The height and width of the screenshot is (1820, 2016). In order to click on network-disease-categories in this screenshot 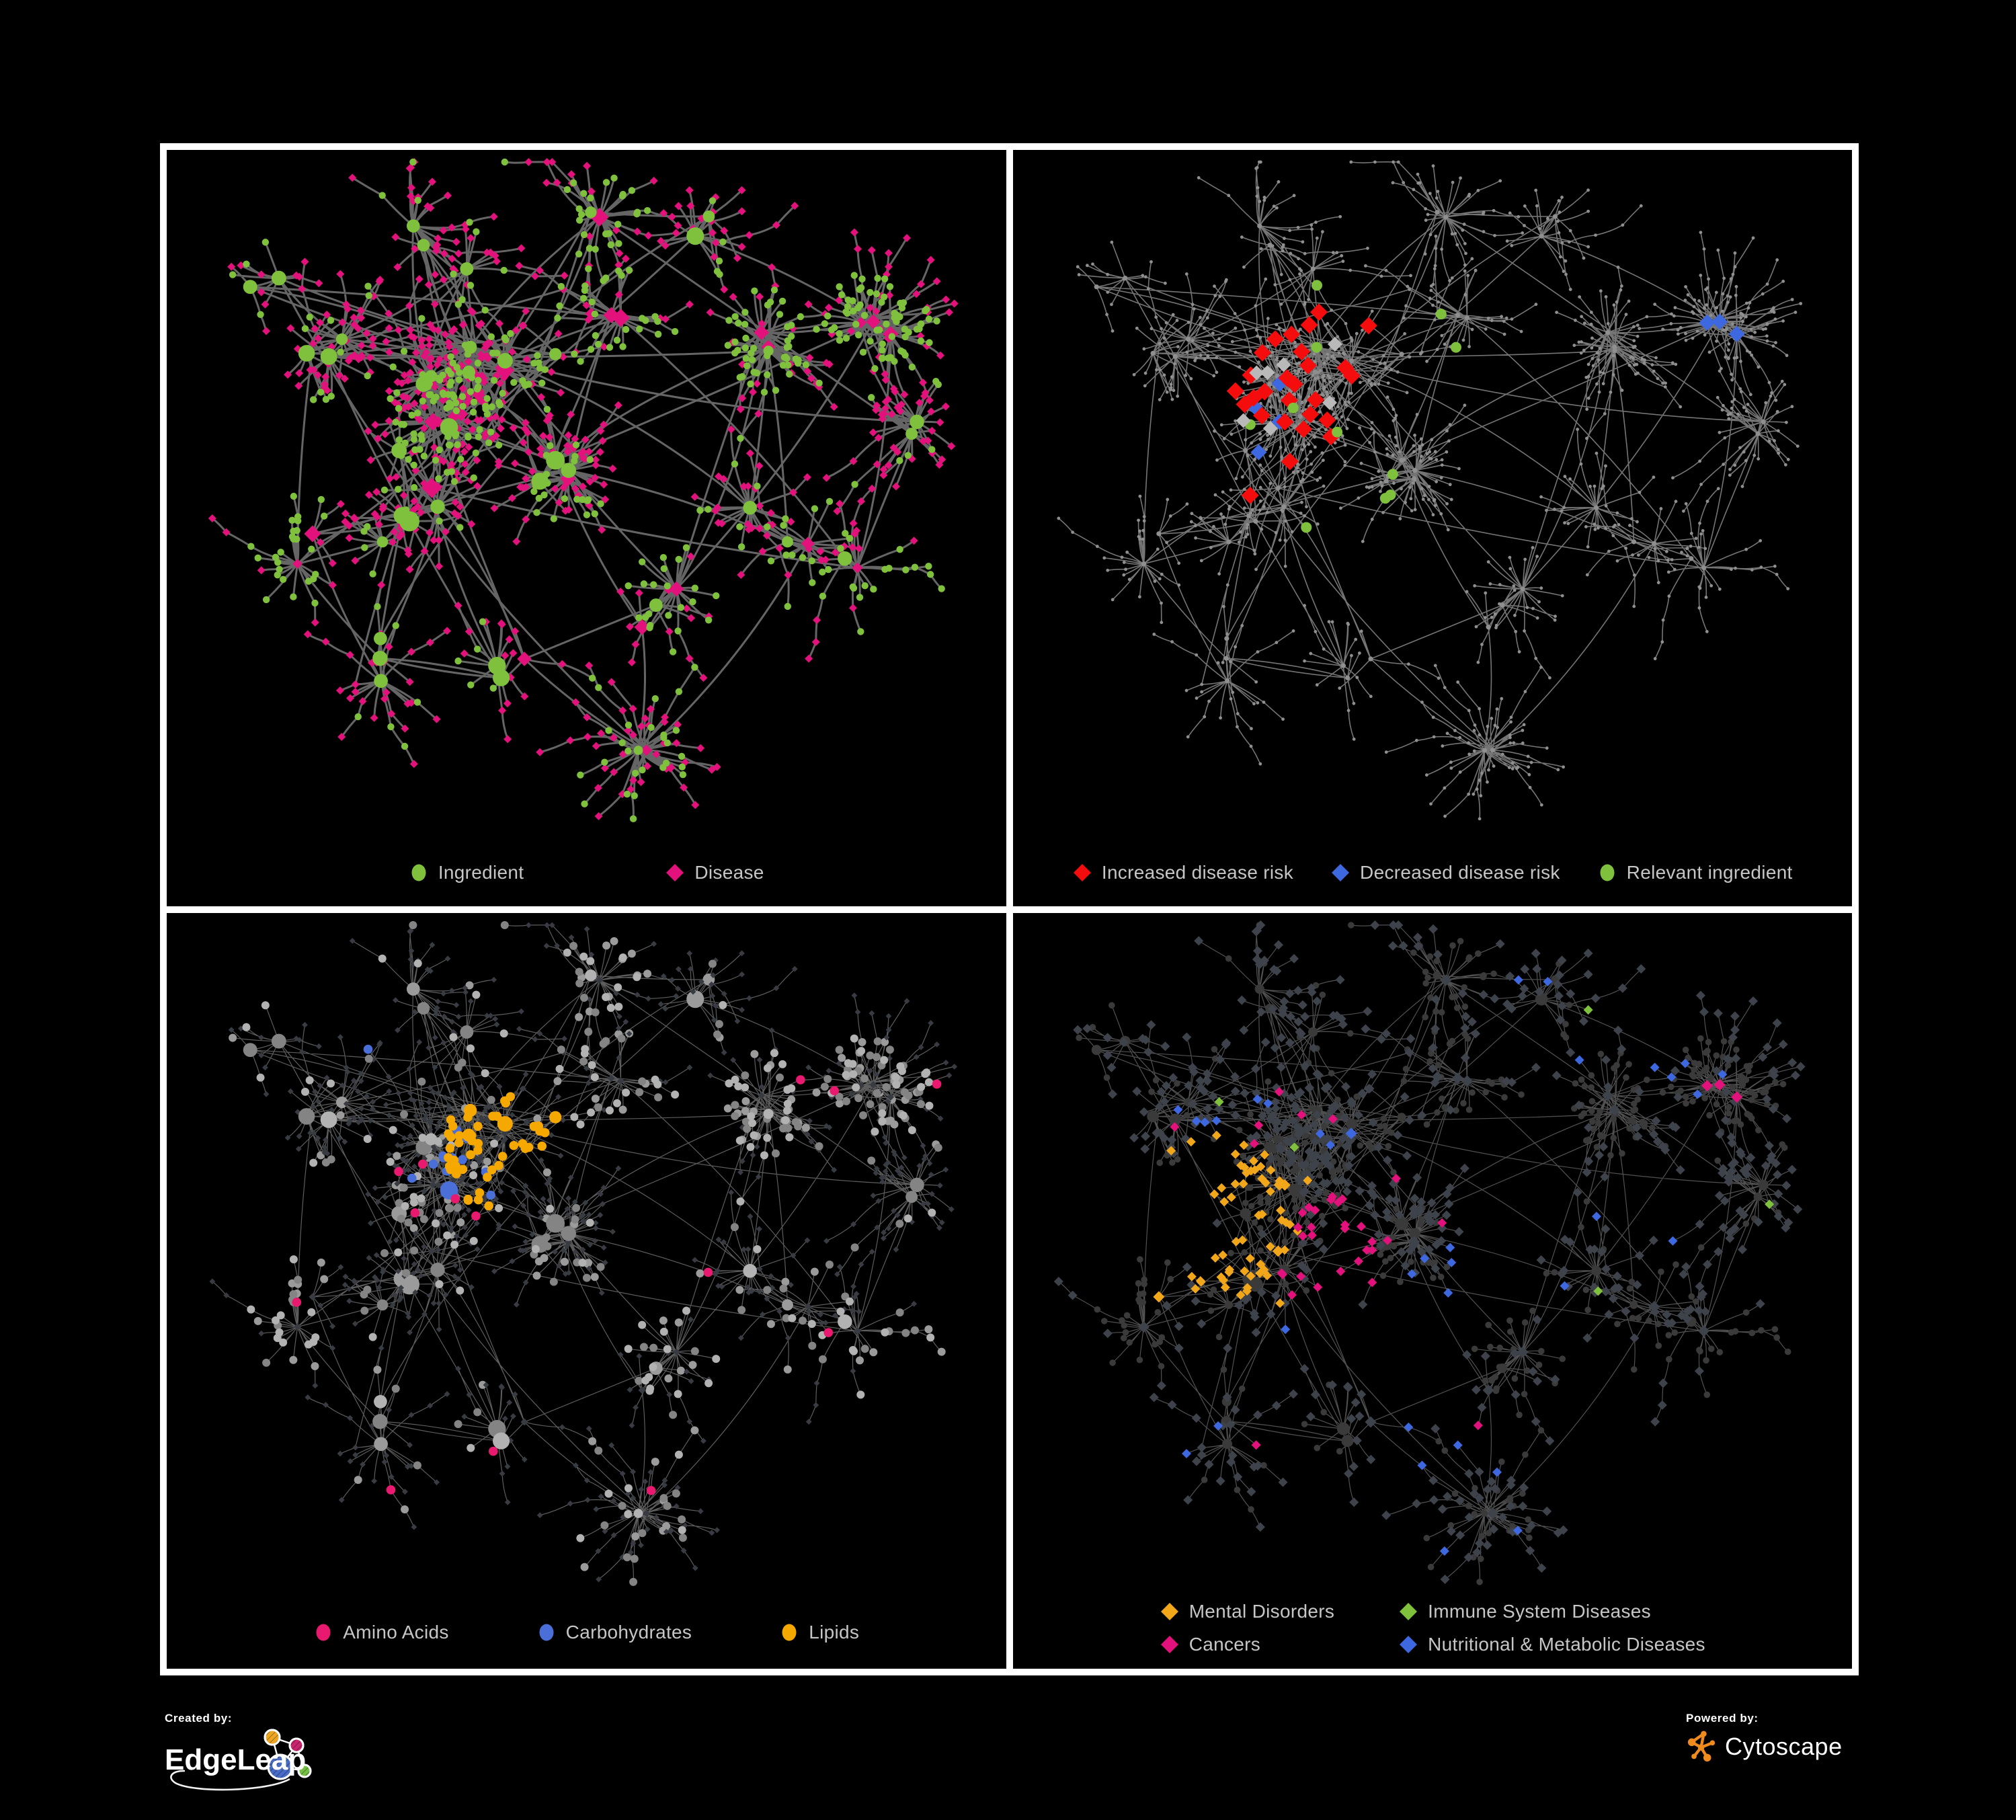, I will do `click(1429, 1252)`.